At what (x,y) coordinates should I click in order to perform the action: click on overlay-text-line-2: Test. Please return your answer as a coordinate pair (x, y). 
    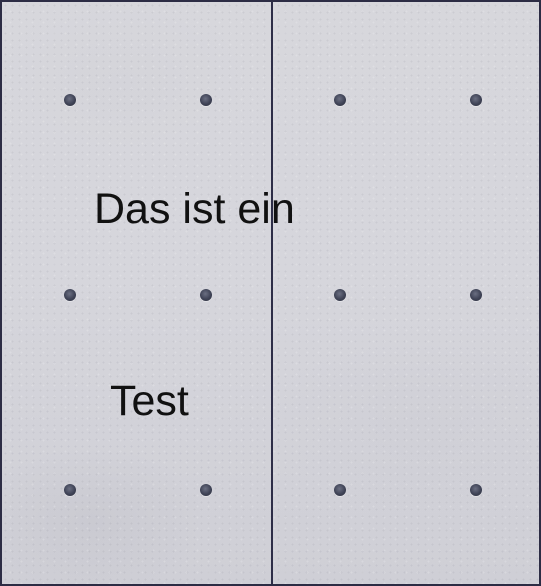
    Looking at the image, I should click on (149, 401).